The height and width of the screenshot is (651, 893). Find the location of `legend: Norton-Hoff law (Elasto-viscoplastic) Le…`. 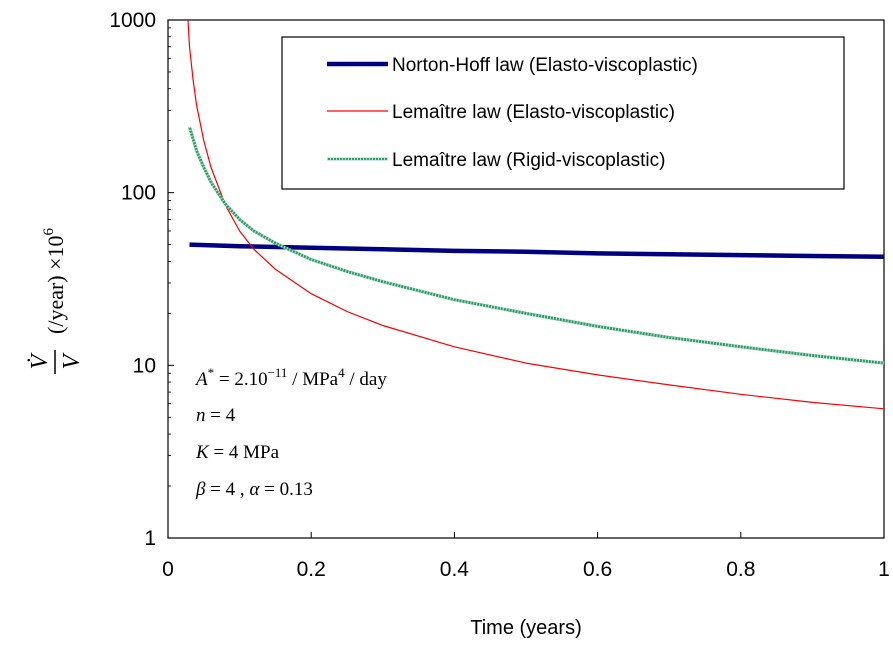

legend: Norton-Hoff law (Elasto-viscoplastic) Le… is located at coordinates (563, 113).